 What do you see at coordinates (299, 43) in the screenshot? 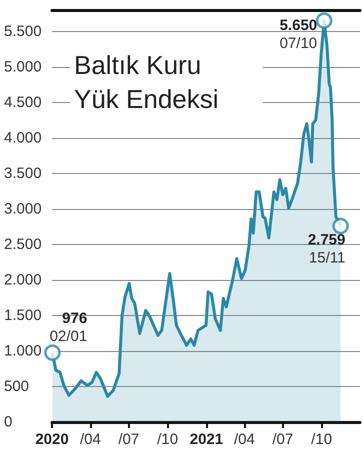
I see `annotation: 07/10` at bounding box center [299, 43].